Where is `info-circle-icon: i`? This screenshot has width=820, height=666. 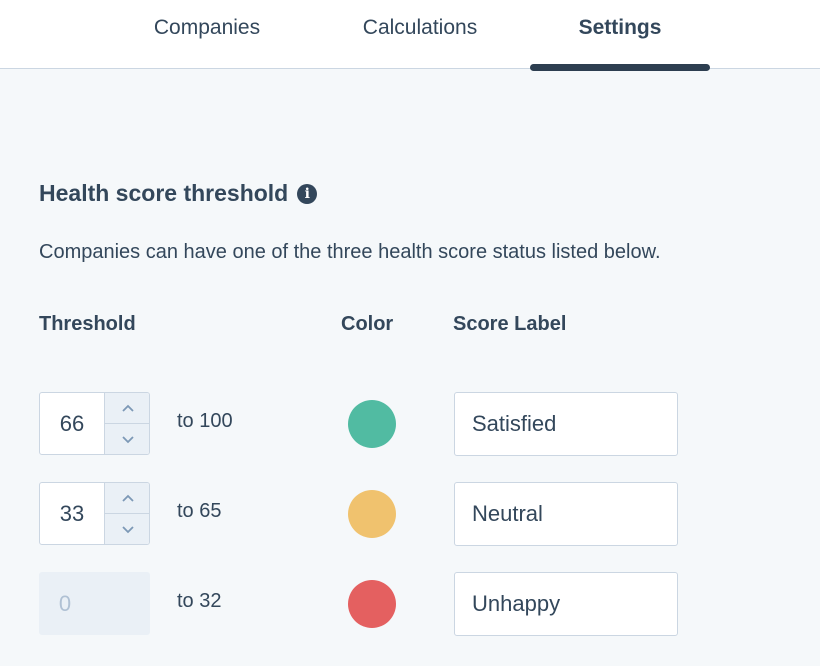 info-circle-icon: i is located at coordinates (307, 193).